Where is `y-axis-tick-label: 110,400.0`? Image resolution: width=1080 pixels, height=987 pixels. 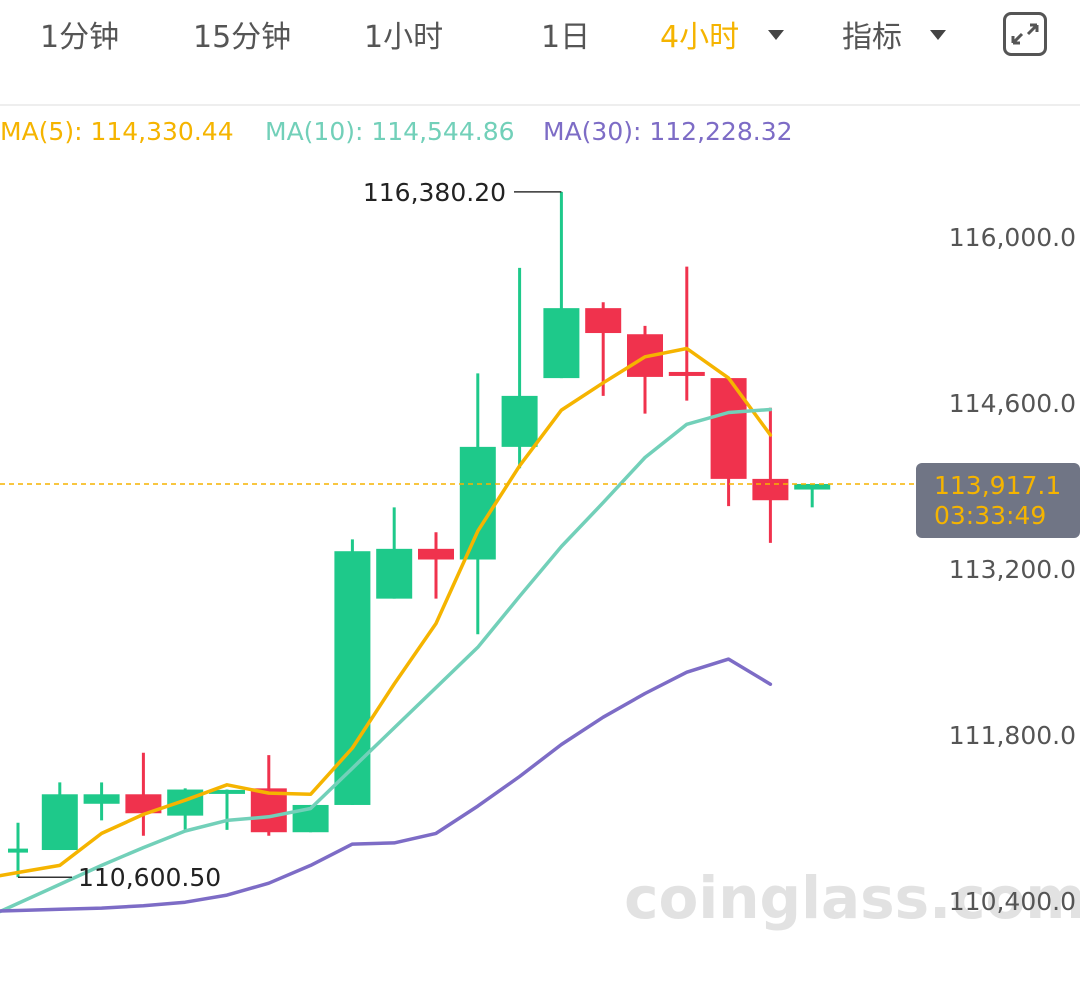 y-axis-tick-label: 110,400.0 is located at coordinates (1012, 901).